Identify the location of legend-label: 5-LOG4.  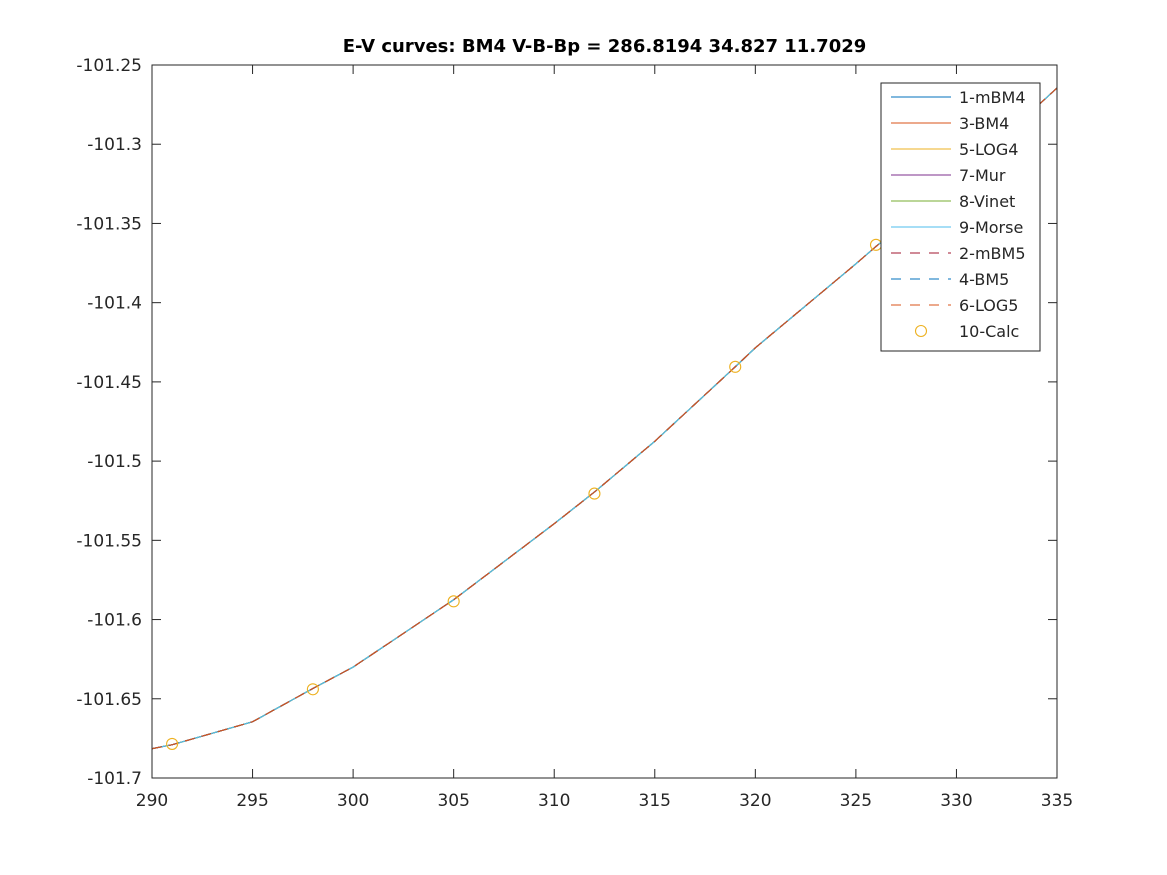
(988, 149).